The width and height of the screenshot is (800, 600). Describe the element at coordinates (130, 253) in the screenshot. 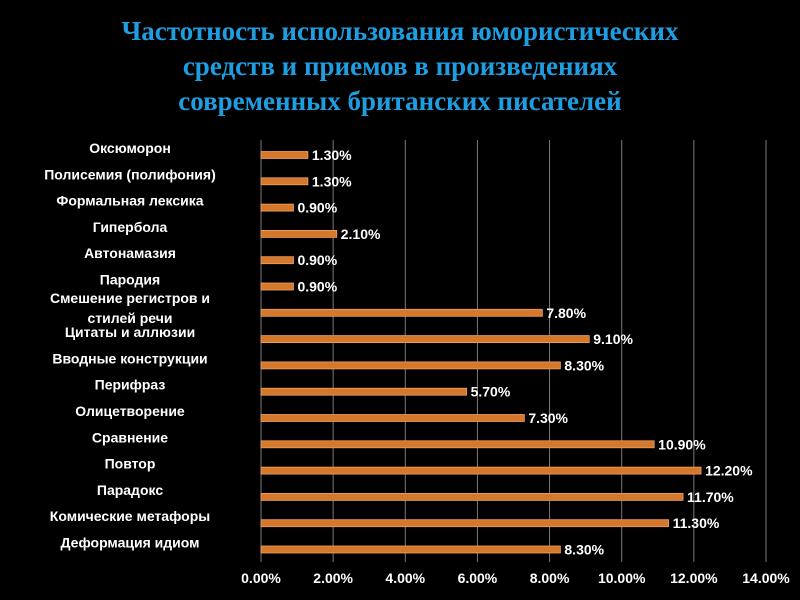

I see `category-label: Автонамазия` at that location.